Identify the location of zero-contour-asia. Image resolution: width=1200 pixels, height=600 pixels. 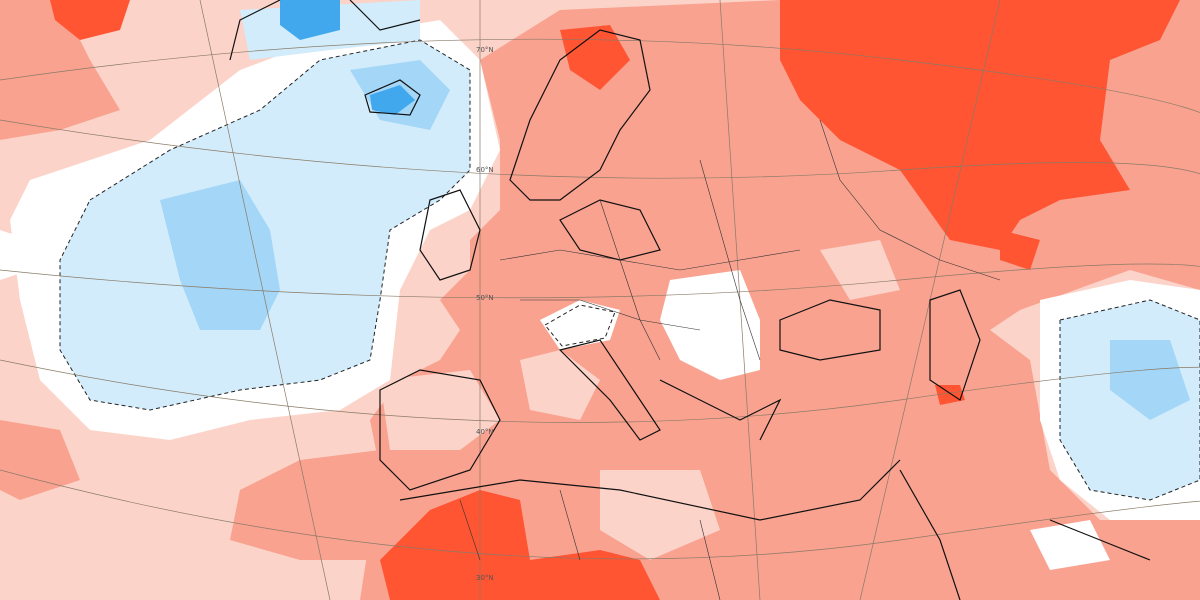
(1129, 400).